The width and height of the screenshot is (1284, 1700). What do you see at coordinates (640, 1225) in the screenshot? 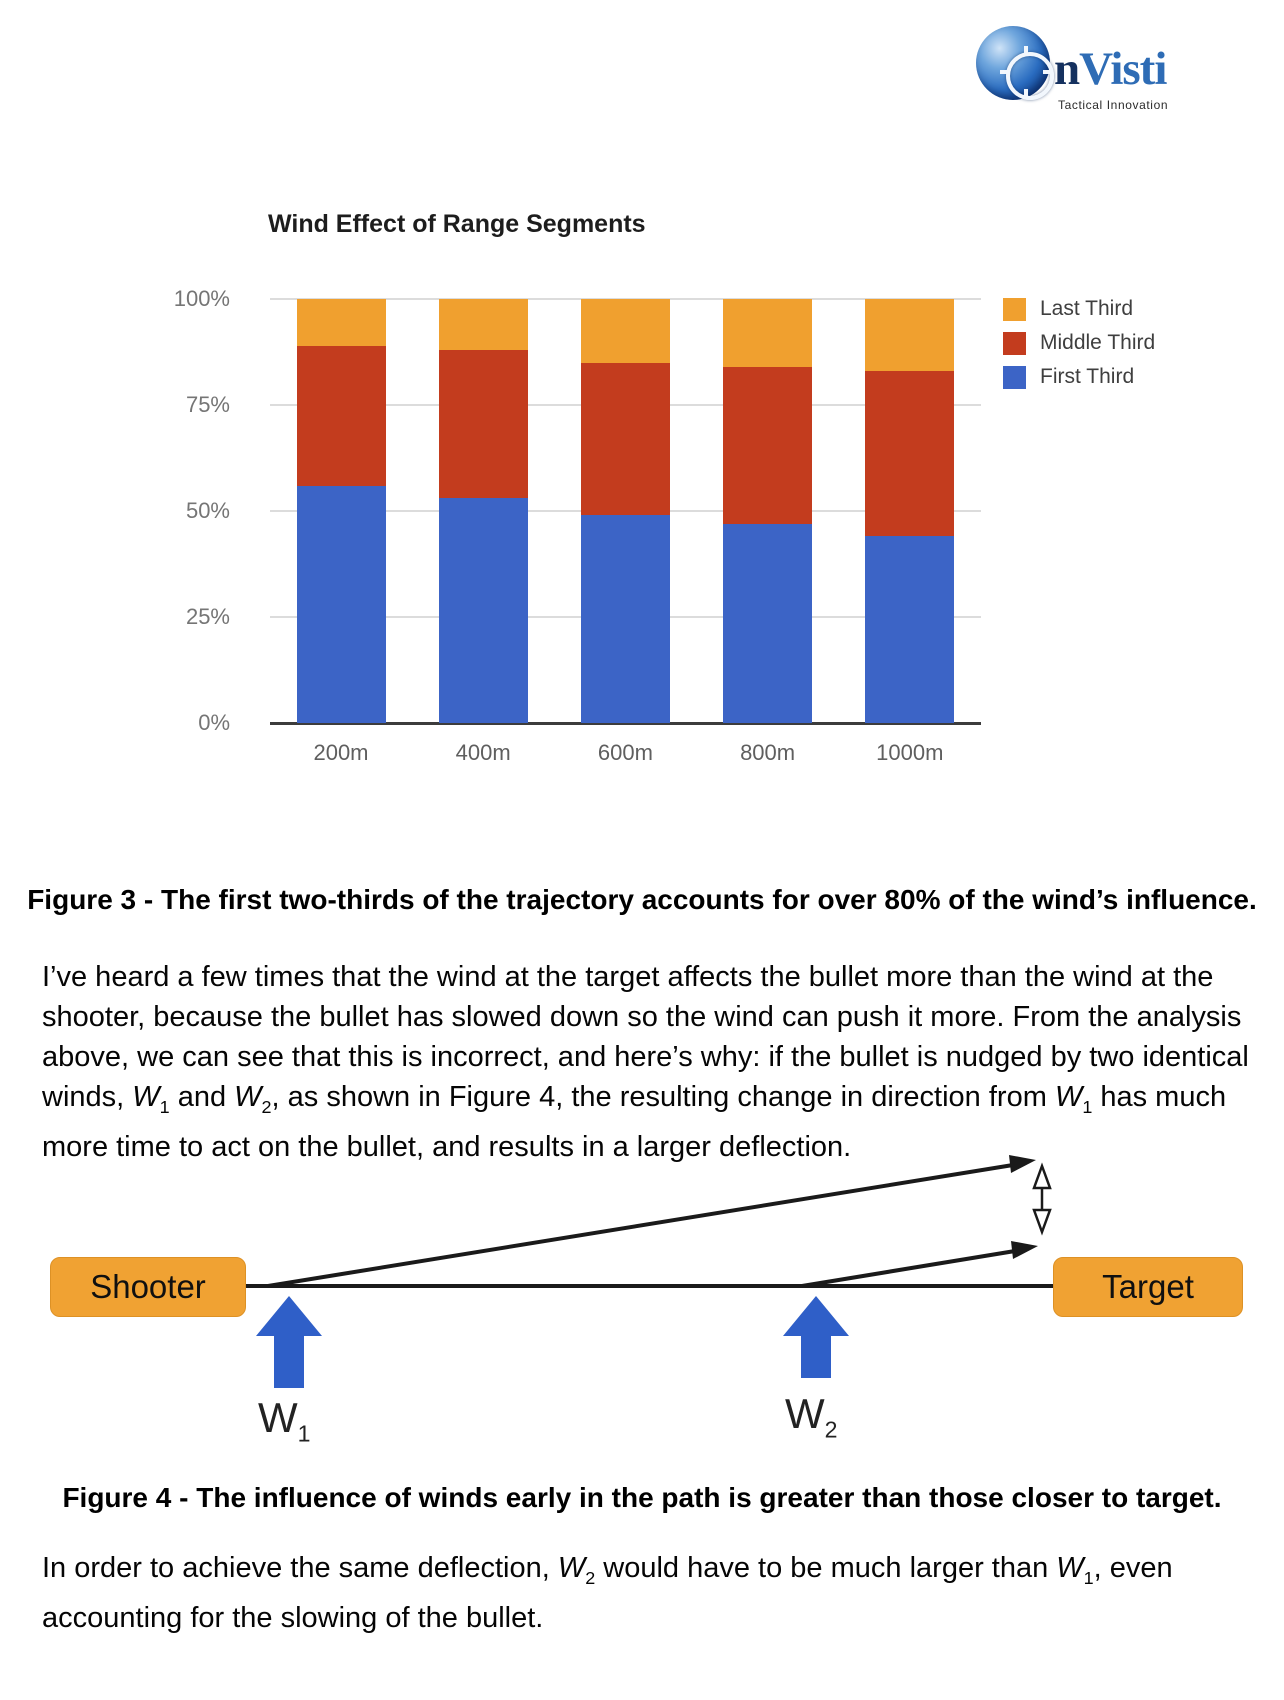
I see `deflected-path-w1` at bounding box center [640, 1225].